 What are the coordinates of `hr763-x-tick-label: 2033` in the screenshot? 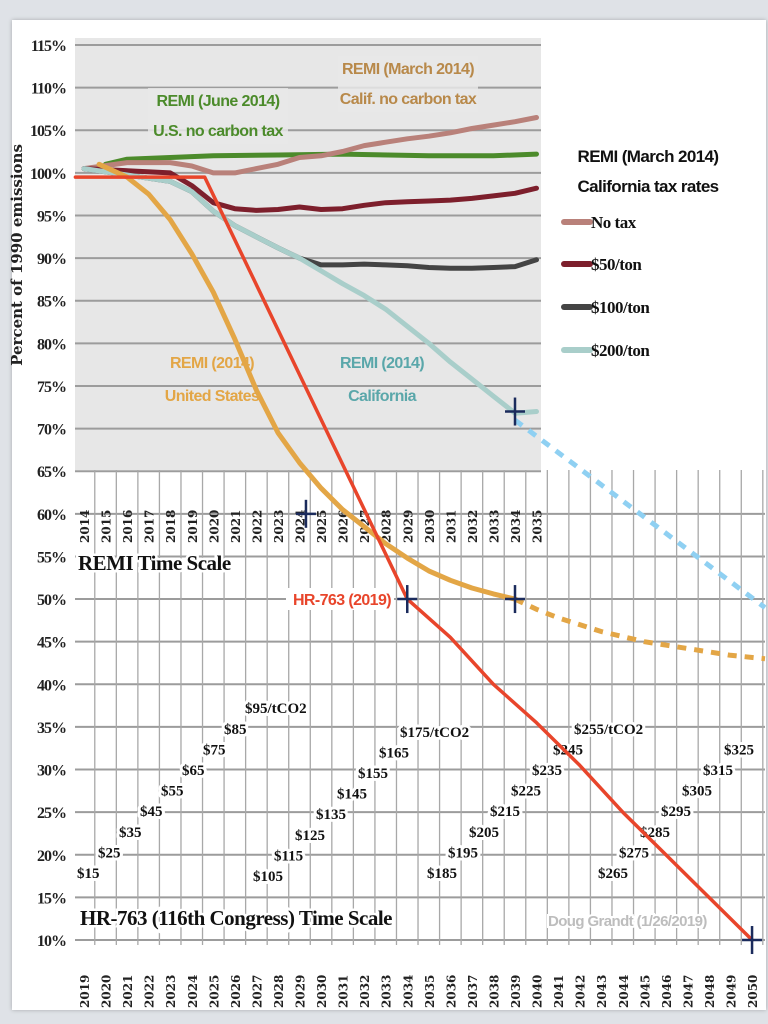 It's located at (387, 991).